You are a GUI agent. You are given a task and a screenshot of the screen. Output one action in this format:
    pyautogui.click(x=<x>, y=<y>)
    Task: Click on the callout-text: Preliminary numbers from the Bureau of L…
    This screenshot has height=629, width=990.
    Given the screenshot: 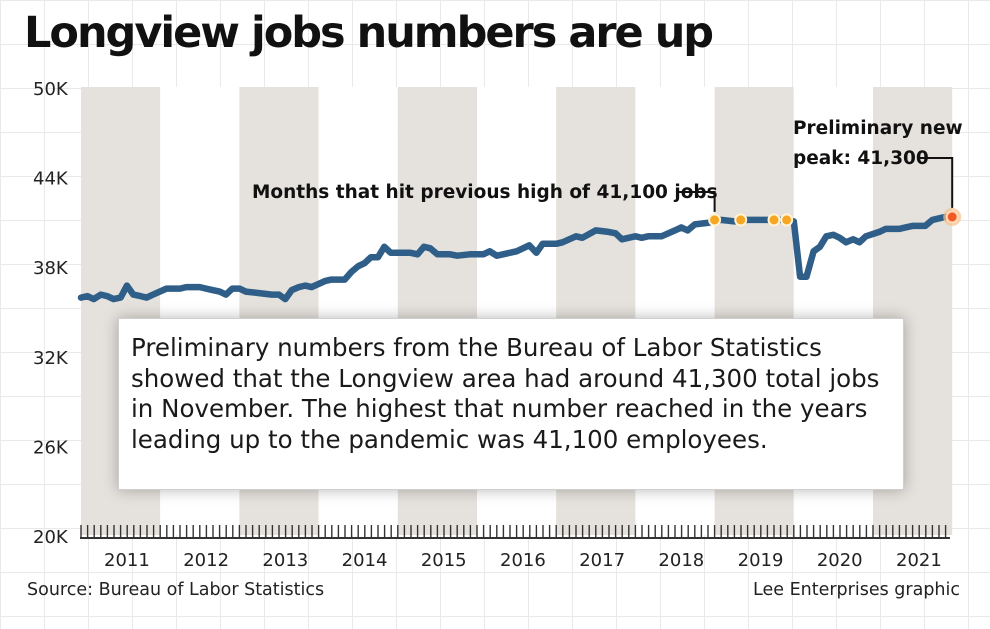 What is the action you would take?
    pyautogui.click(x=505, y=393)
    